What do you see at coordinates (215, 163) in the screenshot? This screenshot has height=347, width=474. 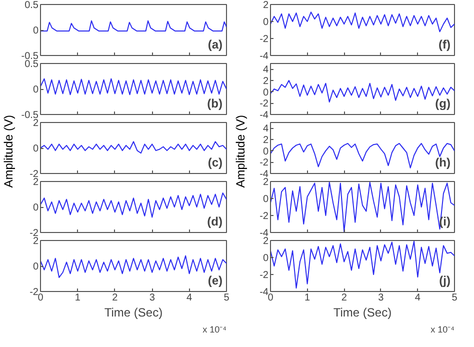 I see `annotation: (c)` at bounding box center [215, 163].